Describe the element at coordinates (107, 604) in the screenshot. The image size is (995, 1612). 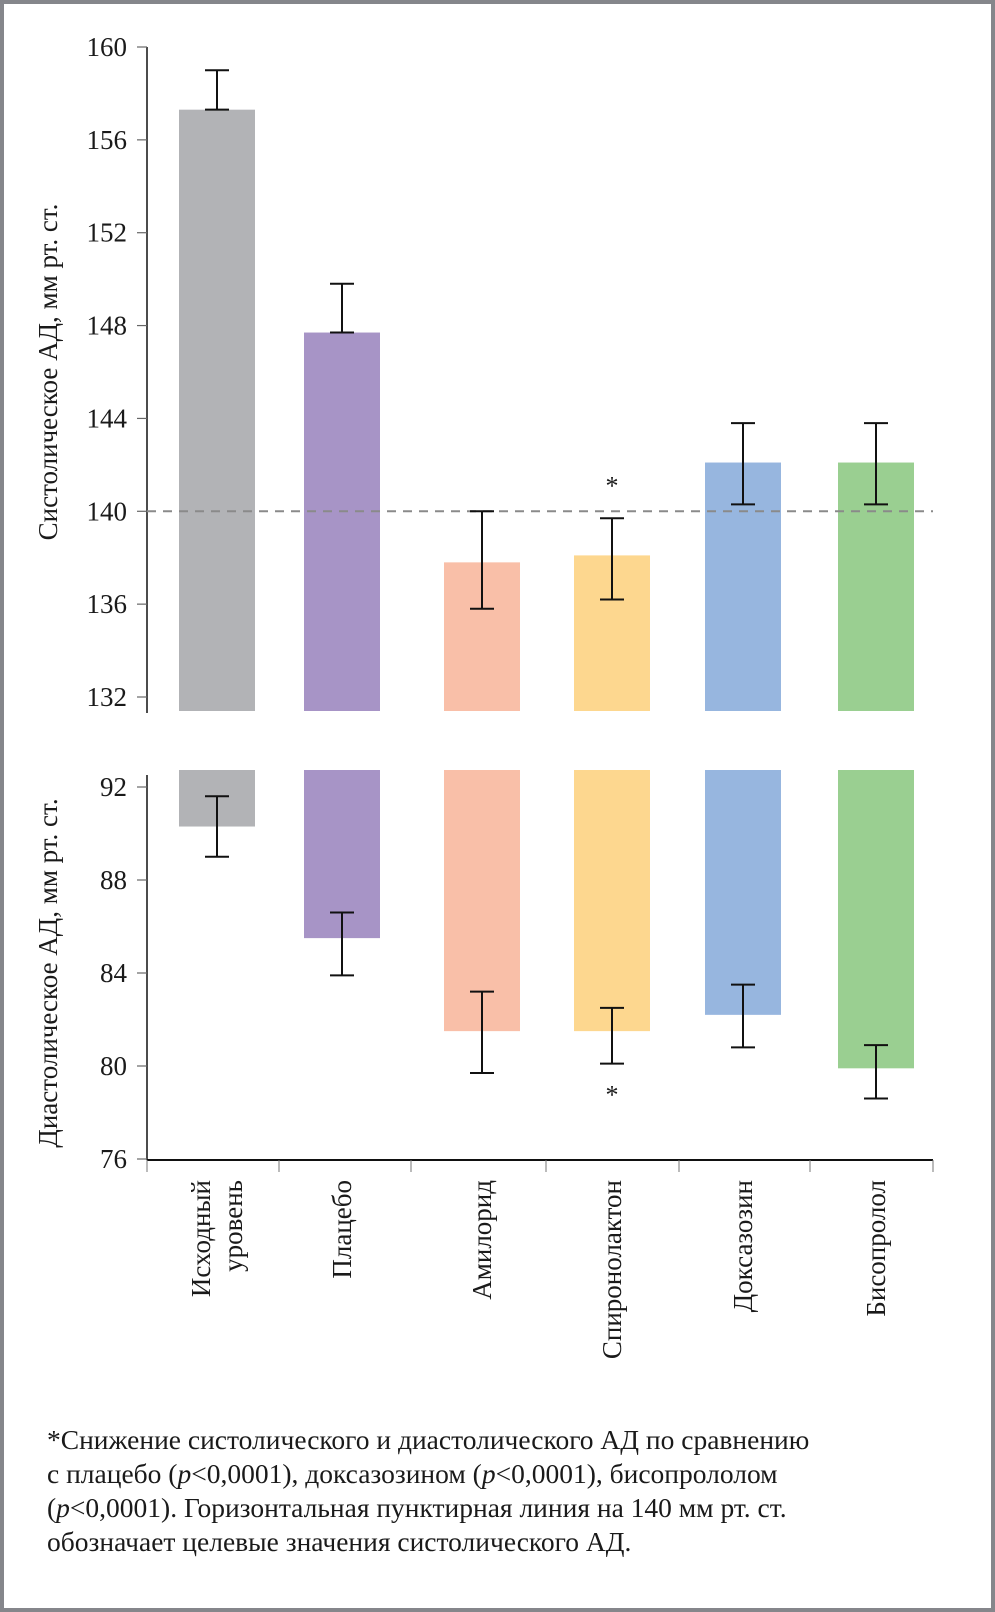
I see `y-tick-label: 136` at that location.